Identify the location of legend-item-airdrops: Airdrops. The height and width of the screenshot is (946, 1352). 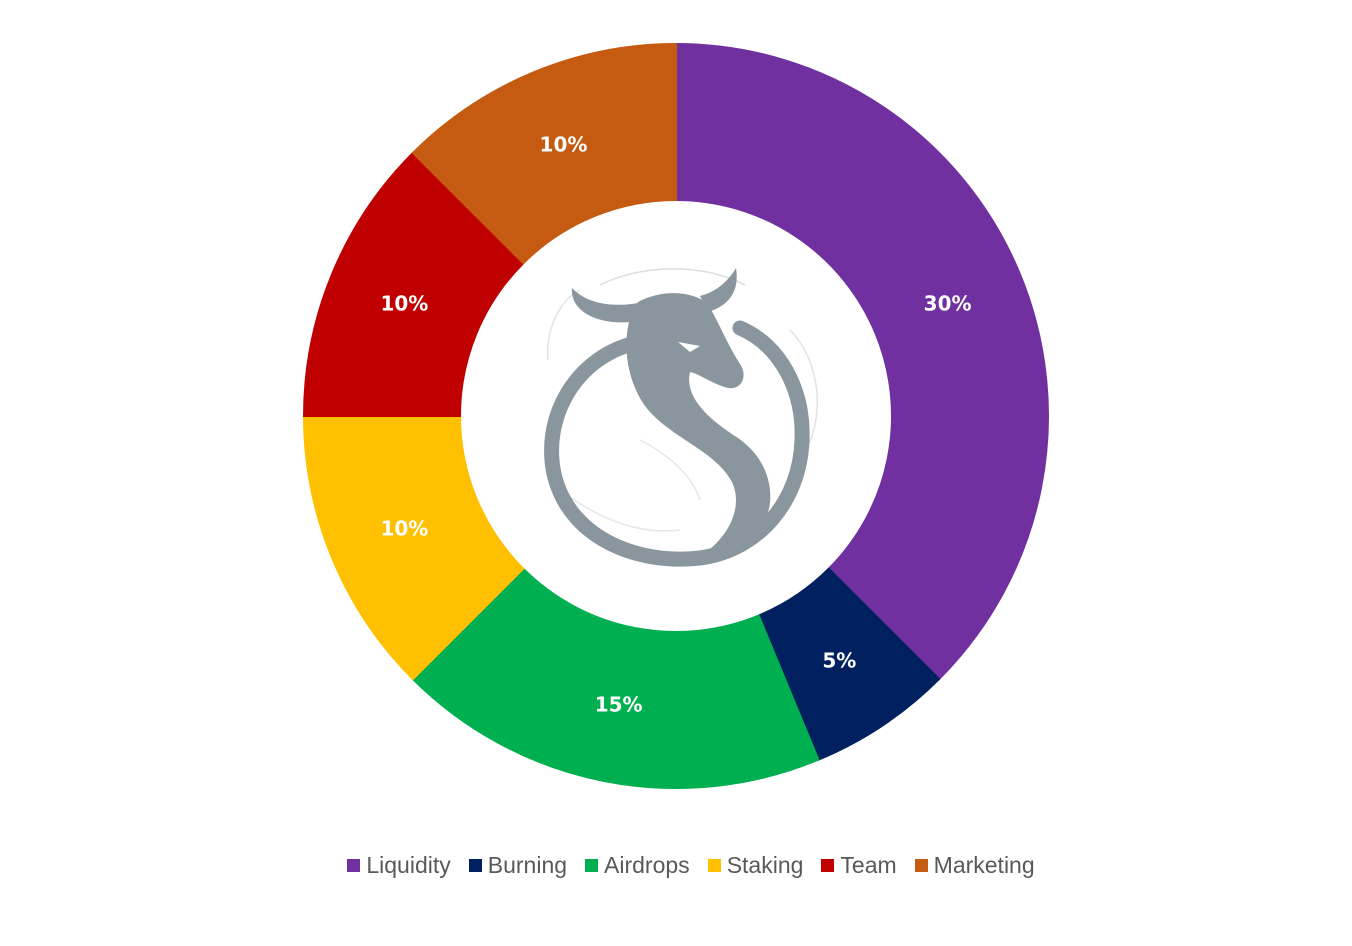
(637, 865).